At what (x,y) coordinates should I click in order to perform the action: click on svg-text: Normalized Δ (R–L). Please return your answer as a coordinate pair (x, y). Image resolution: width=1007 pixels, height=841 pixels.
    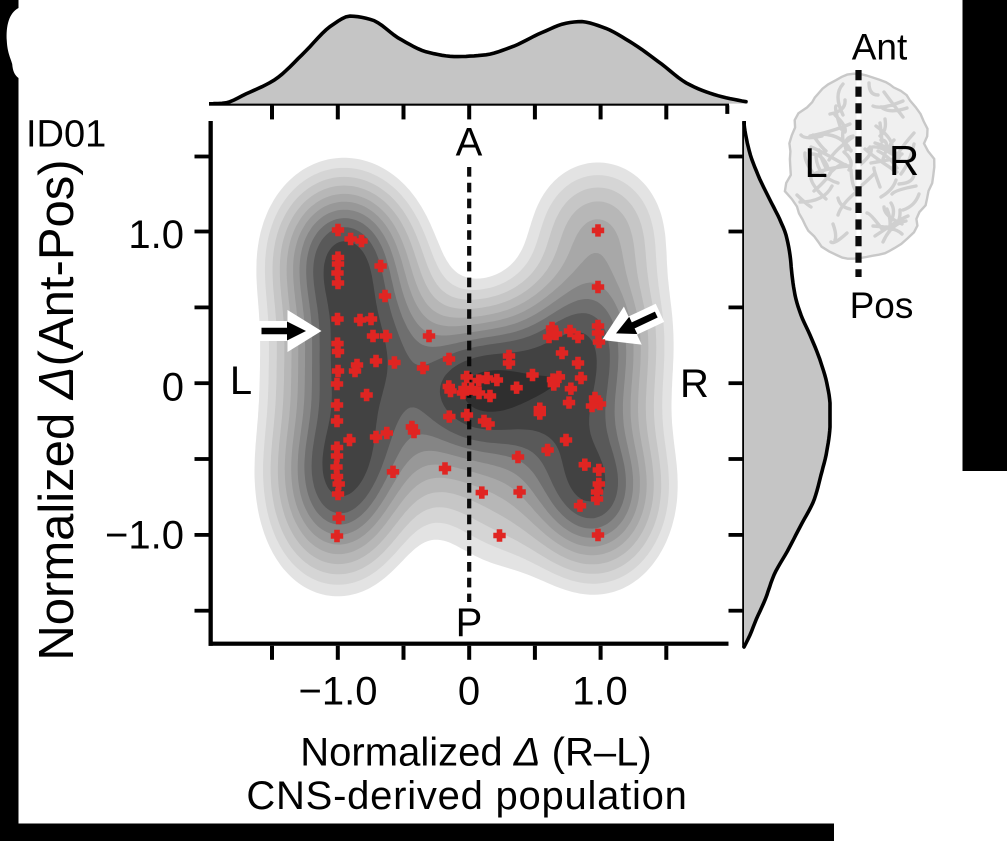
    Looking at the image, I should click on (475, 753).